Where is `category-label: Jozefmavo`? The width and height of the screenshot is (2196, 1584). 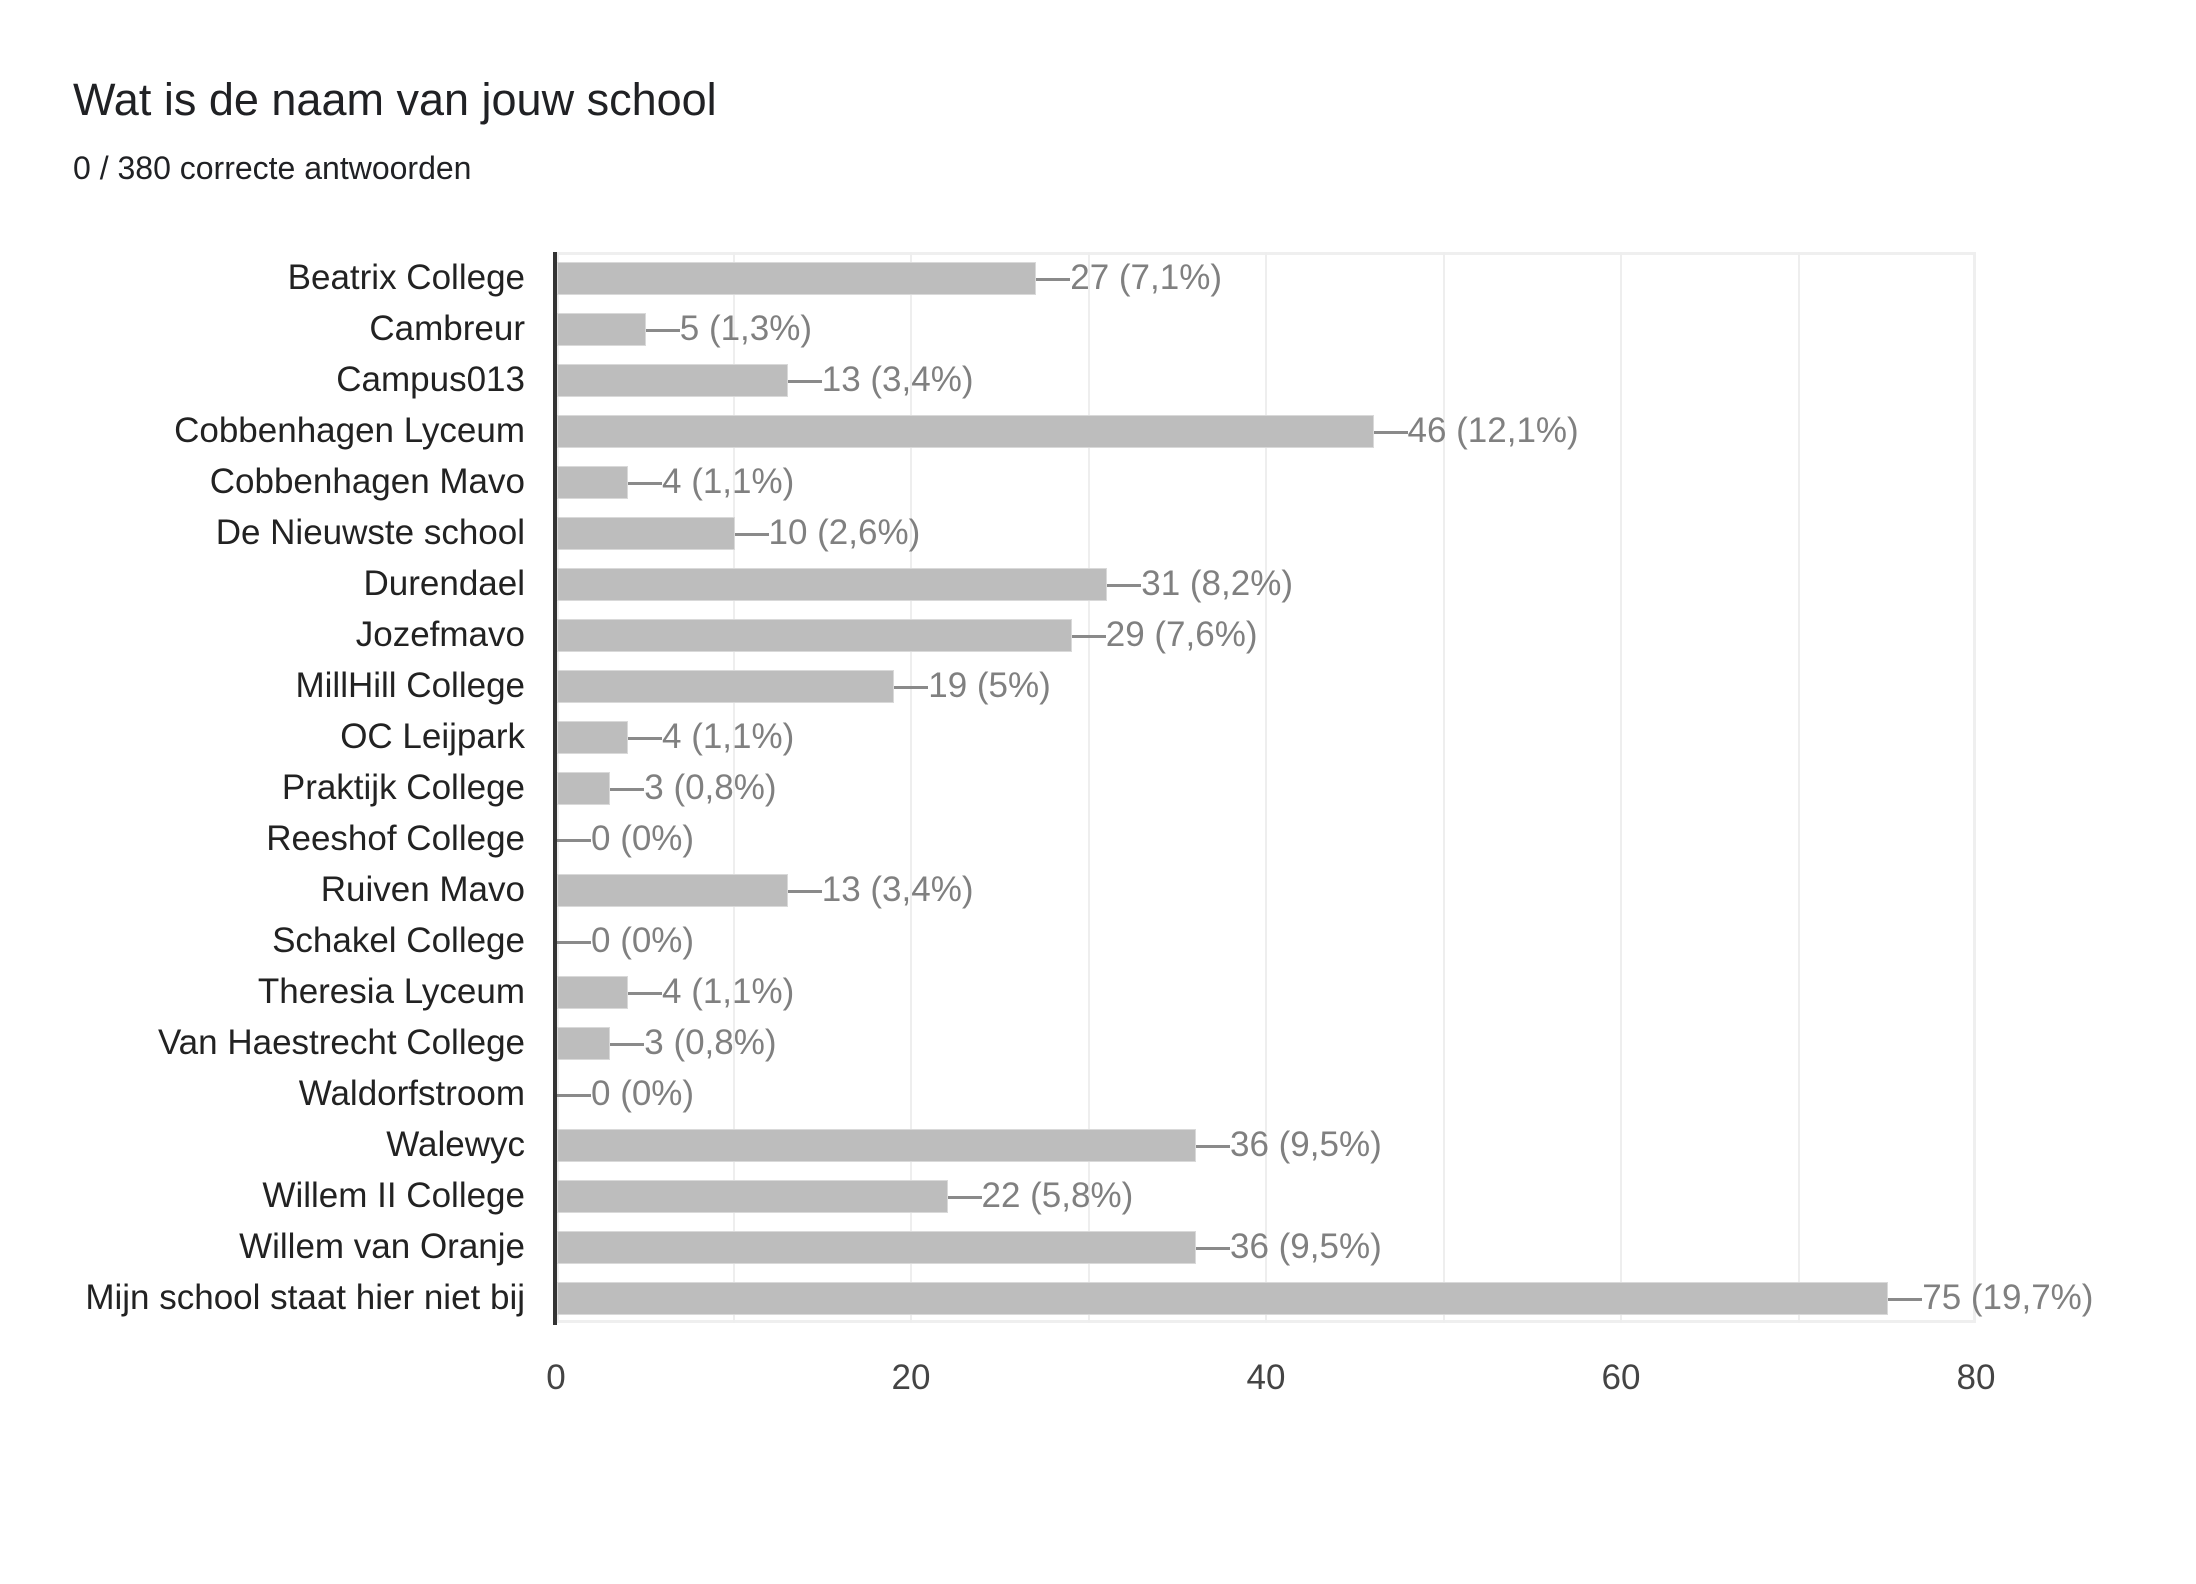
category-label: Jozefmavo is located at coordinates (440, 634).